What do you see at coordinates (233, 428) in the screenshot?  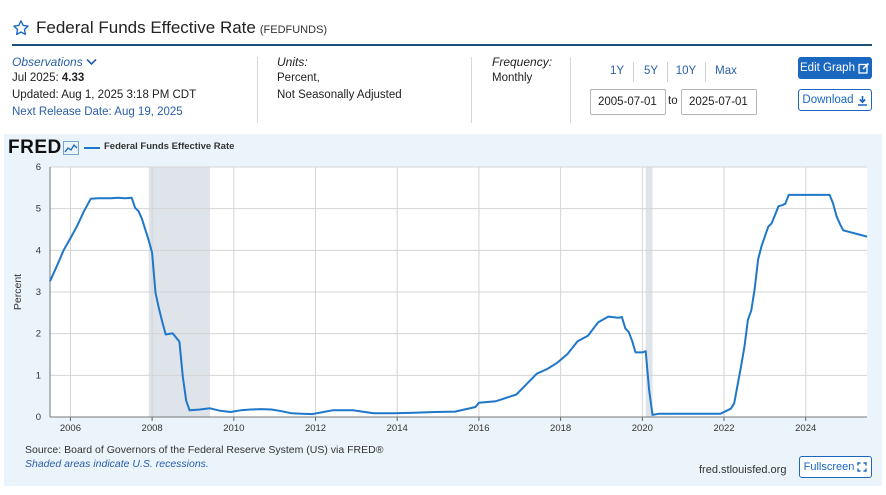 I see `x-tick-label: 2010` at bounding box center [233, 428].